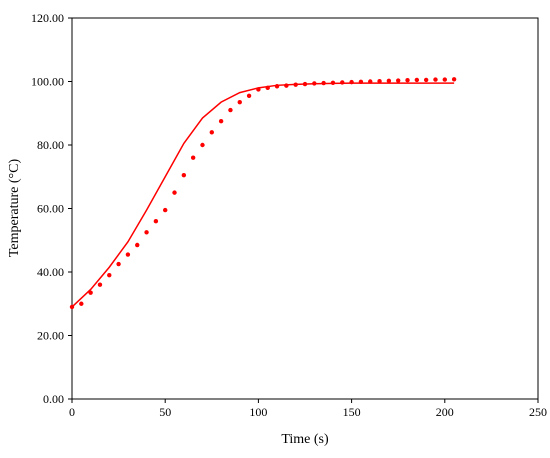  Describe the element at coordinates (352, 412) in the screenshot. I see `x-tick-label: 150` at that location.